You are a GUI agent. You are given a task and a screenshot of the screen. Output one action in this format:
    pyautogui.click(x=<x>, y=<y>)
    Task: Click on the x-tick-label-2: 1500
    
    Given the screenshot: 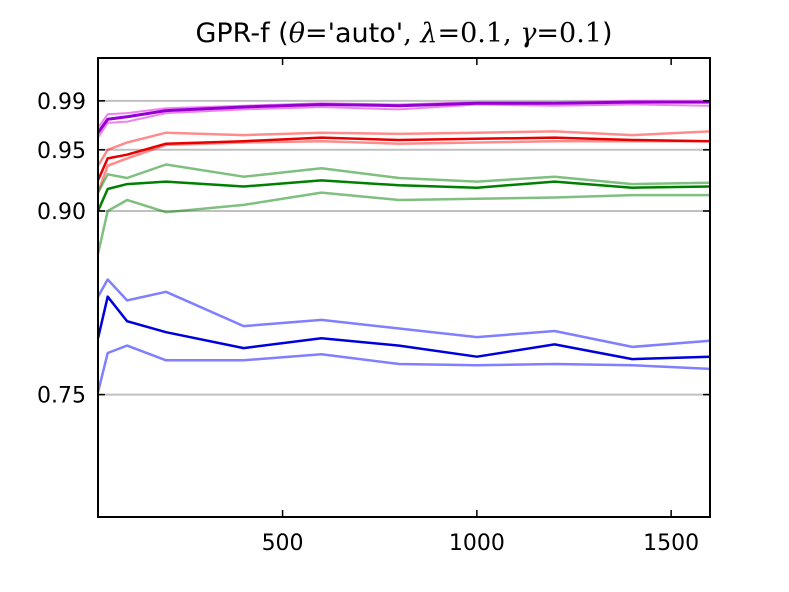 What is the action you would take?
    pyautogui.click(x=671, y=543)
    